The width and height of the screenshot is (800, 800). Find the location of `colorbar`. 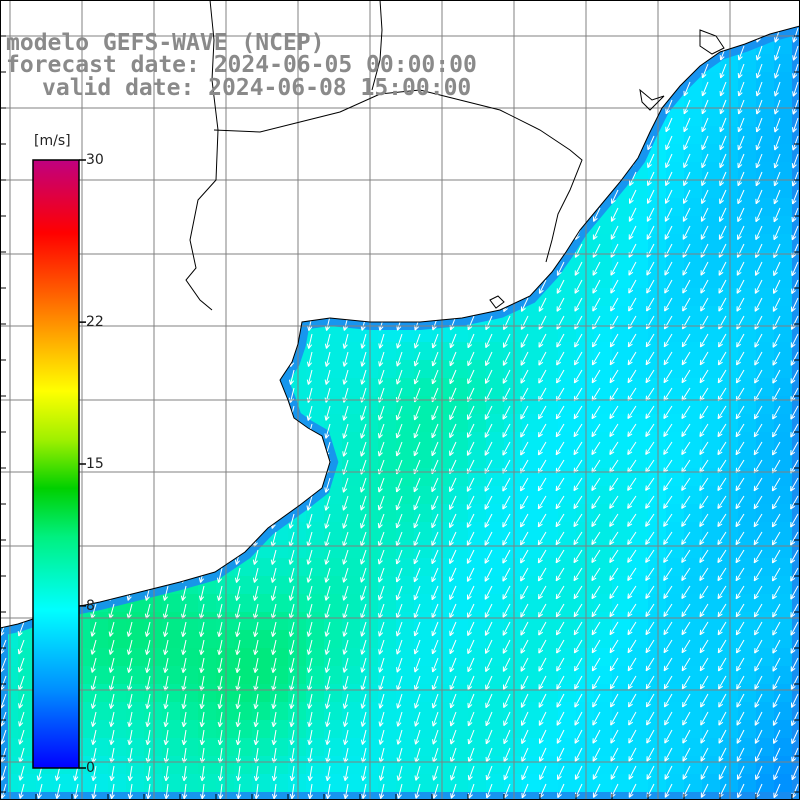

colorbar is located at coordinates (59, 464).